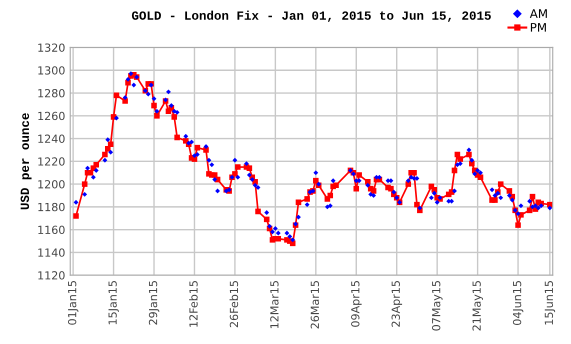  Describe the element at coordinates (51, 207) in the screenshot. I see `y-tick-label: 1180` at that location.